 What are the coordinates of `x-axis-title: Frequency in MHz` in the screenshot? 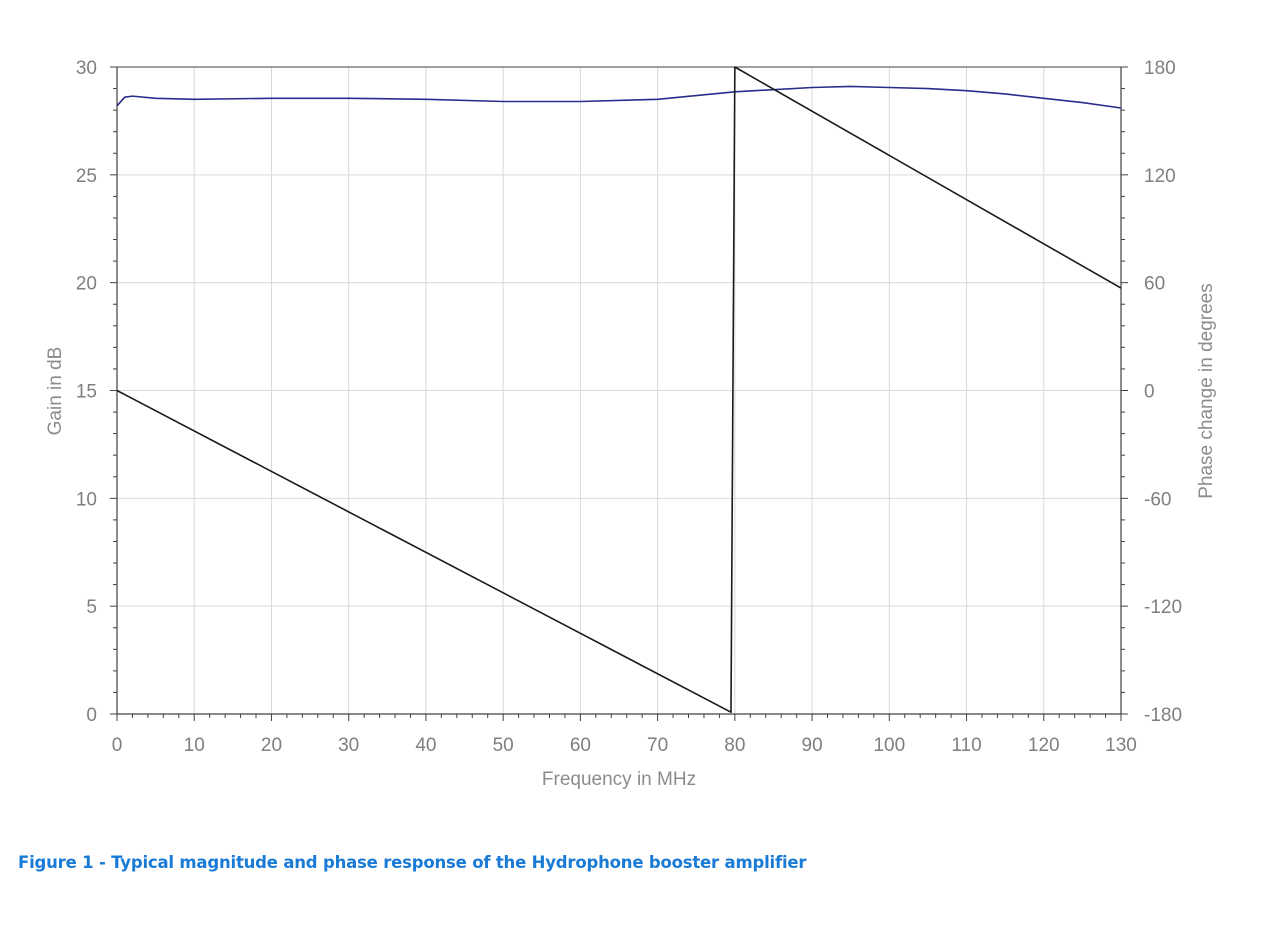 It's located at (619, 779).